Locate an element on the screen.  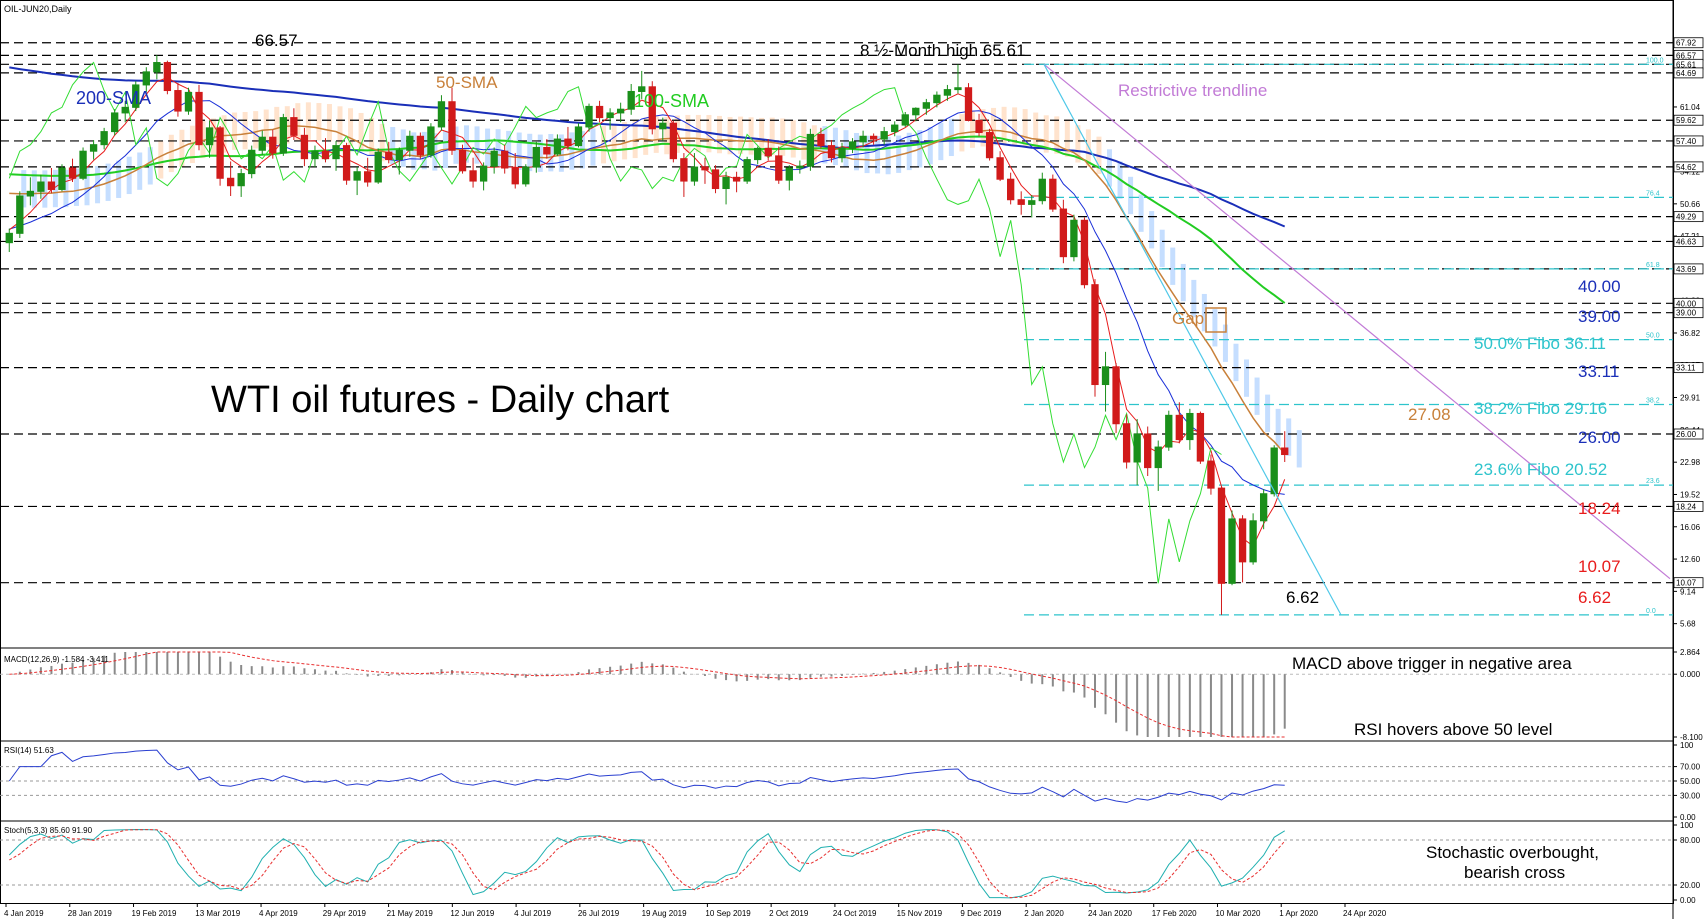
time-tick-label: 12 Jun 2019 is located at coordinates (472, 913).